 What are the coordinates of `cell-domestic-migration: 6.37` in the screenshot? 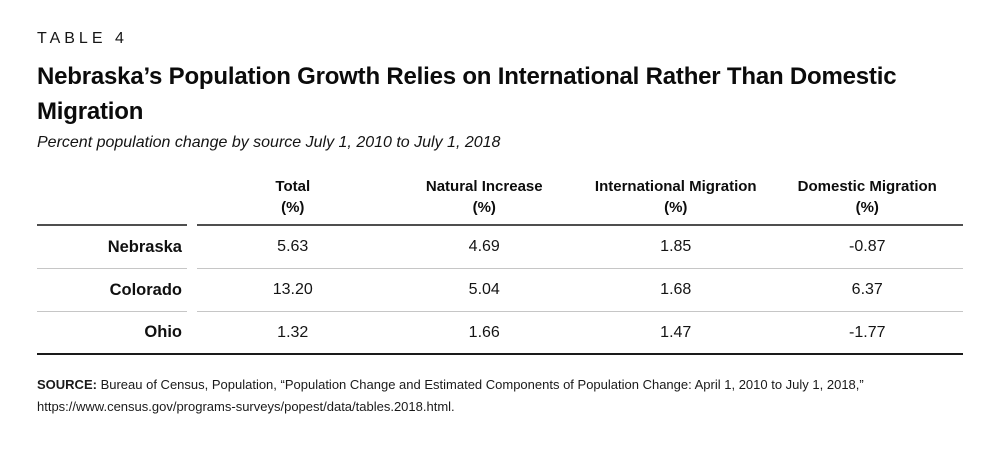 It's located at (867, 289).